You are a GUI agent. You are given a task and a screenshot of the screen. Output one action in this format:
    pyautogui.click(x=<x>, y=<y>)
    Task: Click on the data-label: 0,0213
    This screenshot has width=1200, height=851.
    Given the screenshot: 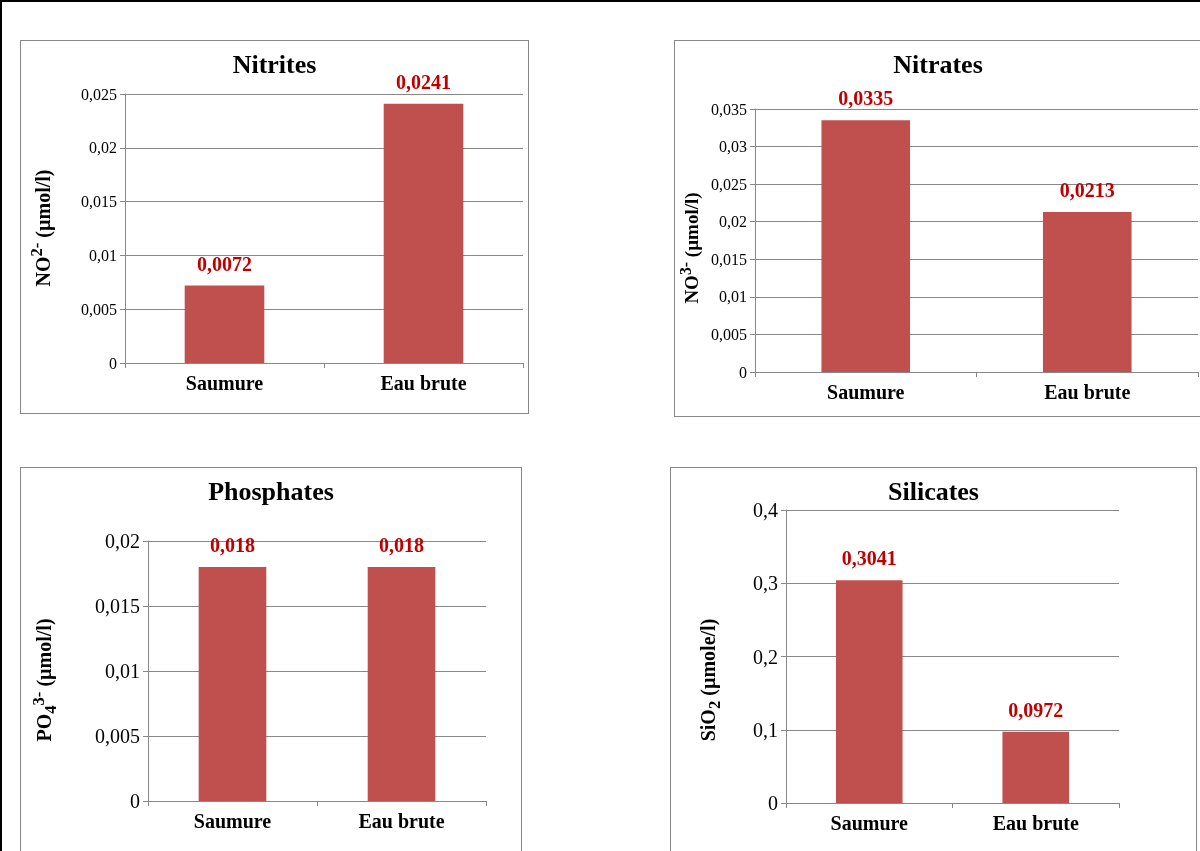 What is the action you would take?
    pyautogui.click(x=1087, y=189)
    